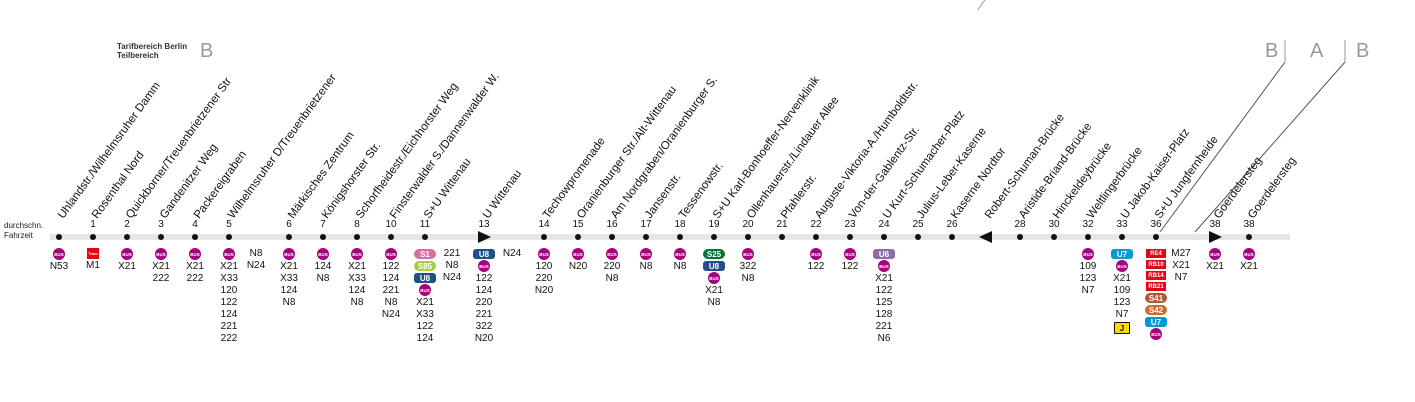  Describe the element at coordinates (680, 260) in the screenshot. I see `connections-tessenowstr: BUS N8` at that location.